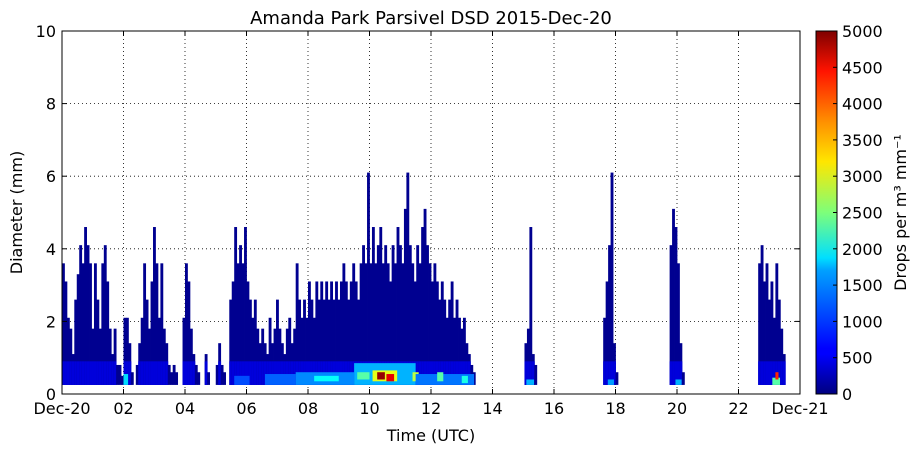 Image resolution: width=924 pixels, height=454 pixels. I want to click on x-tick-label: 10, so click(369, 408).